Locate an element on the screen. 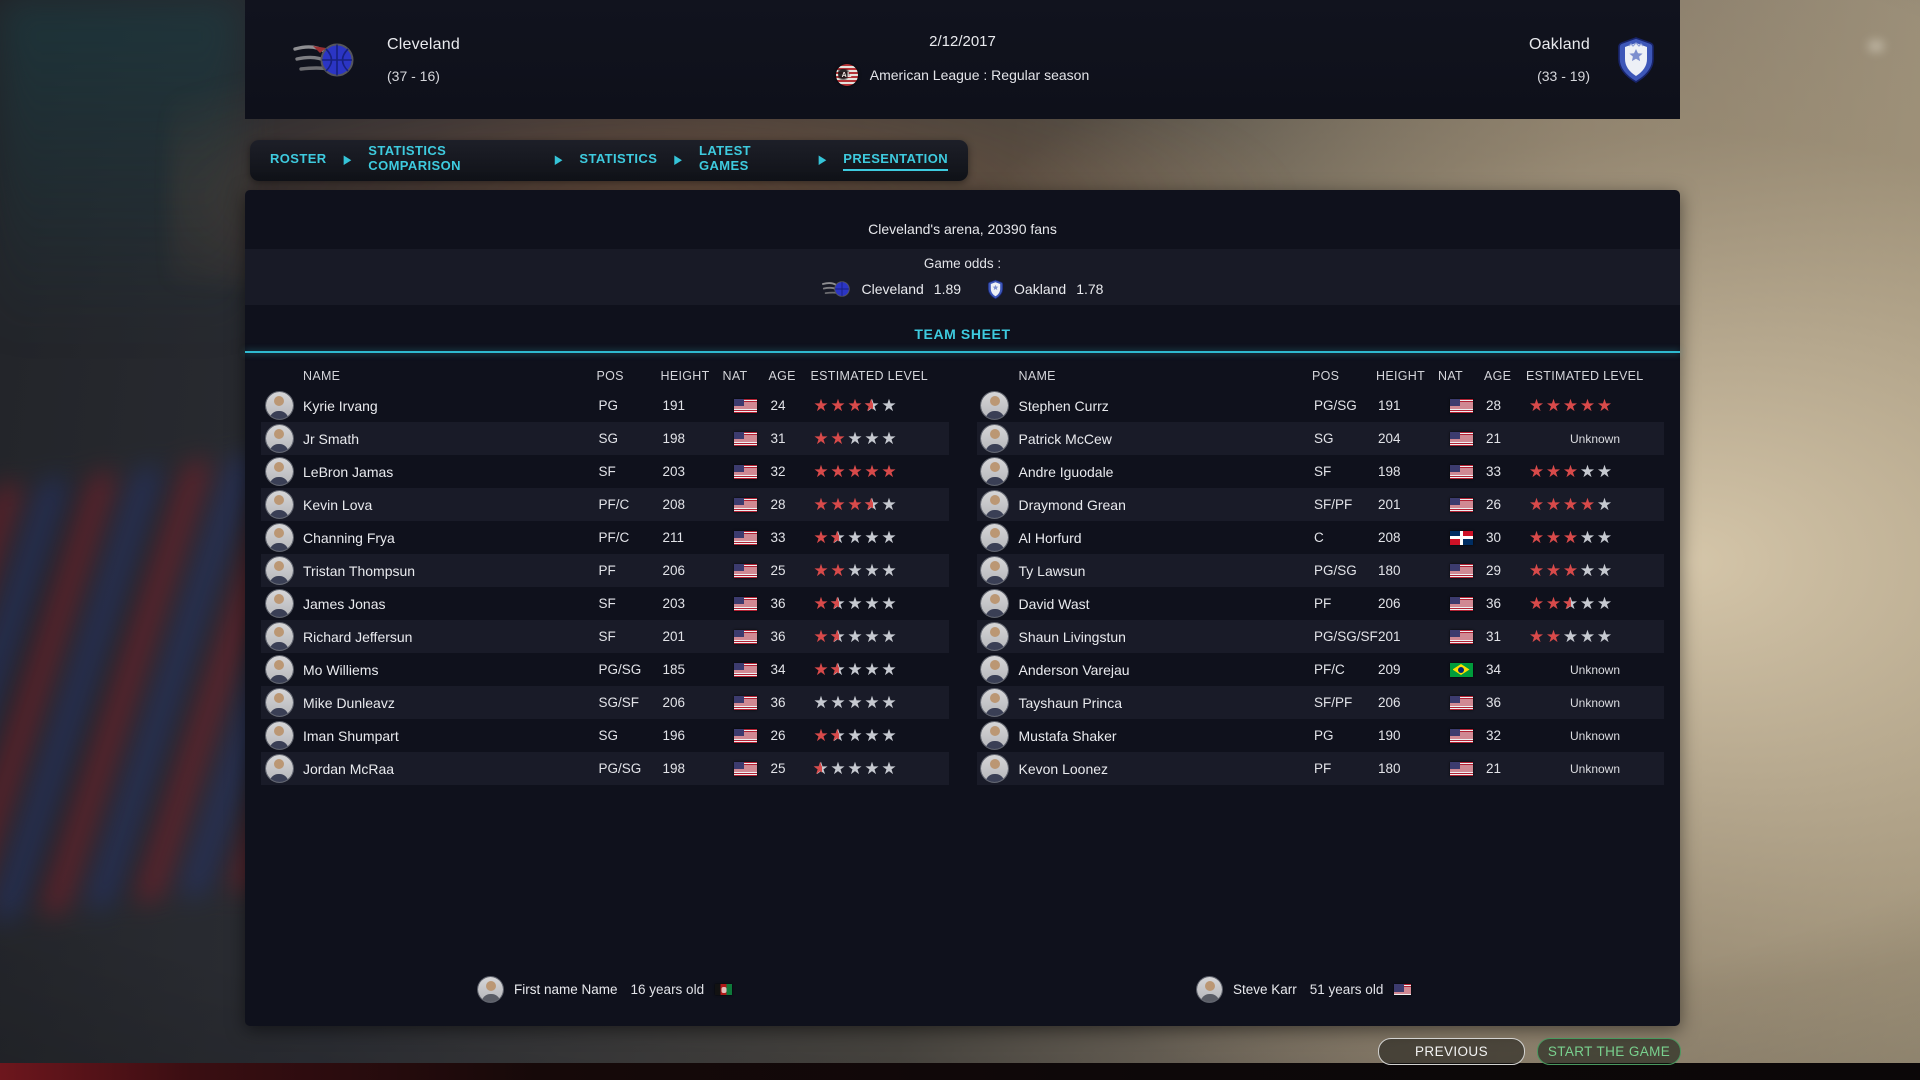 This screenshot has height=1080, width=1920. table-row: Jordan McRaa PG/SG 198 25 ★ ★ ★ ★ ★ ★ is located at coordinates (605, 768).